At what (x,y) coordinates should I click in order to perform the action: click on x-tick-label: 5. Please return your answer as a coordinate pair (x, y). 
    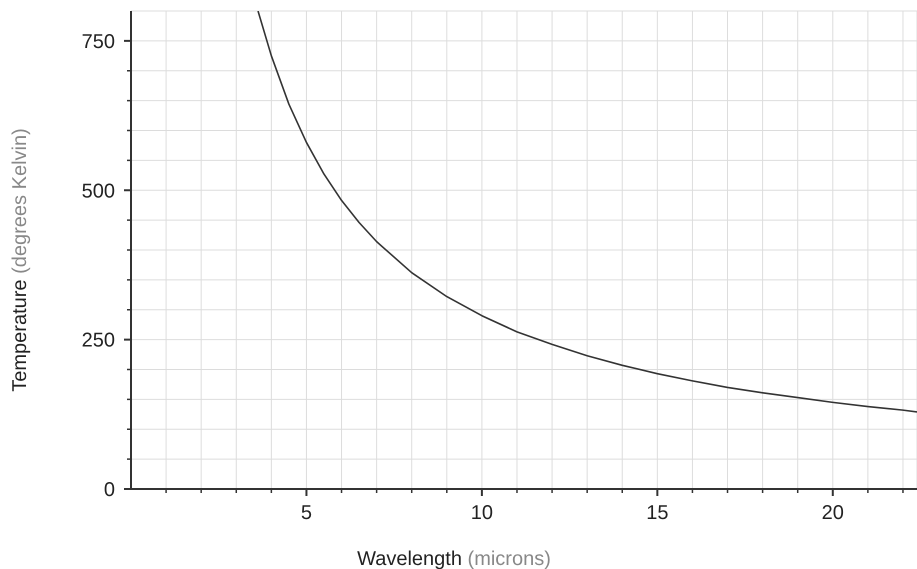
    Looking at the image, I should click on (306, 513).